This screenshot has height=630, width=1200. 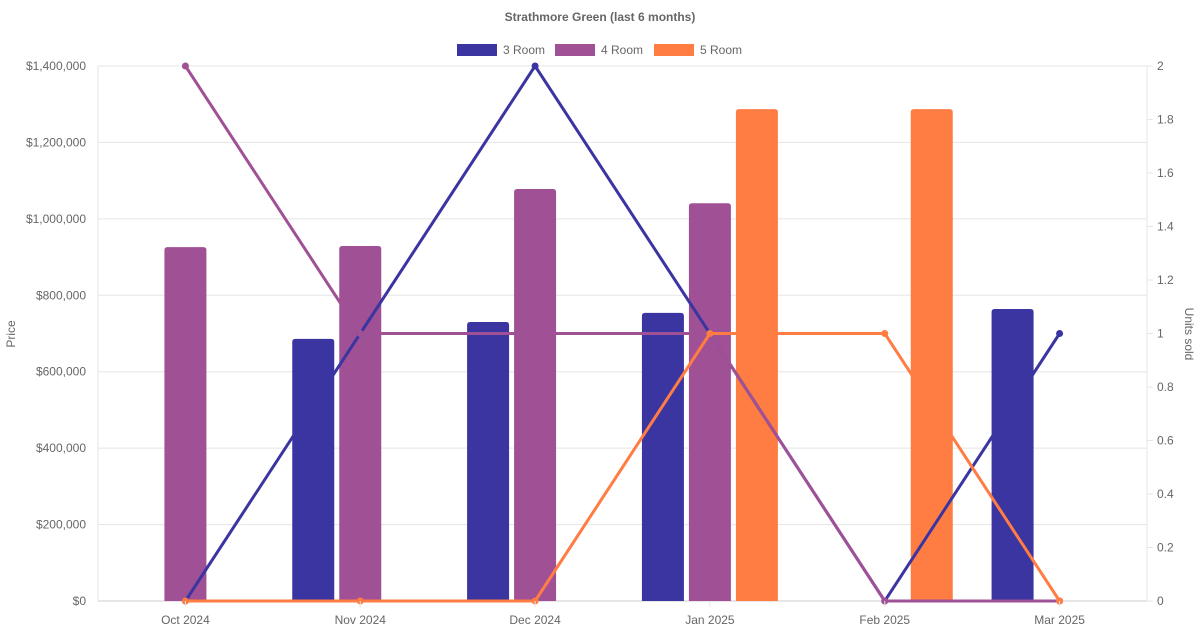 What do you see at coordinates (1165, 494) in the screenshot?
I see `y2-tick-label: 0.4` at bounding box center [1165, 494].